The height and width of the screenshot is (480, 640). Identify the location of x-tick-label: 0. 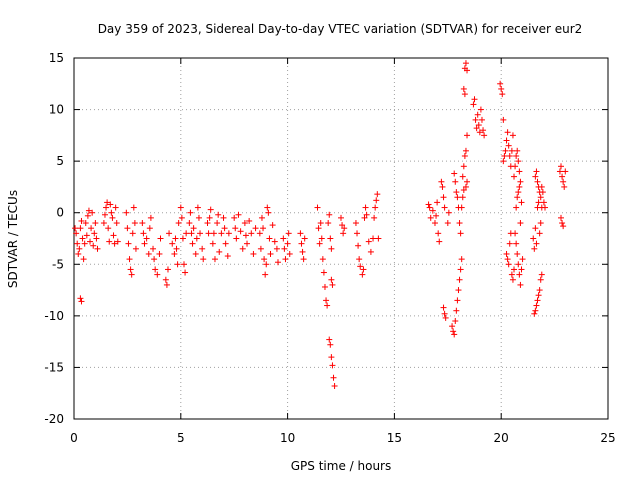
(74, 438).